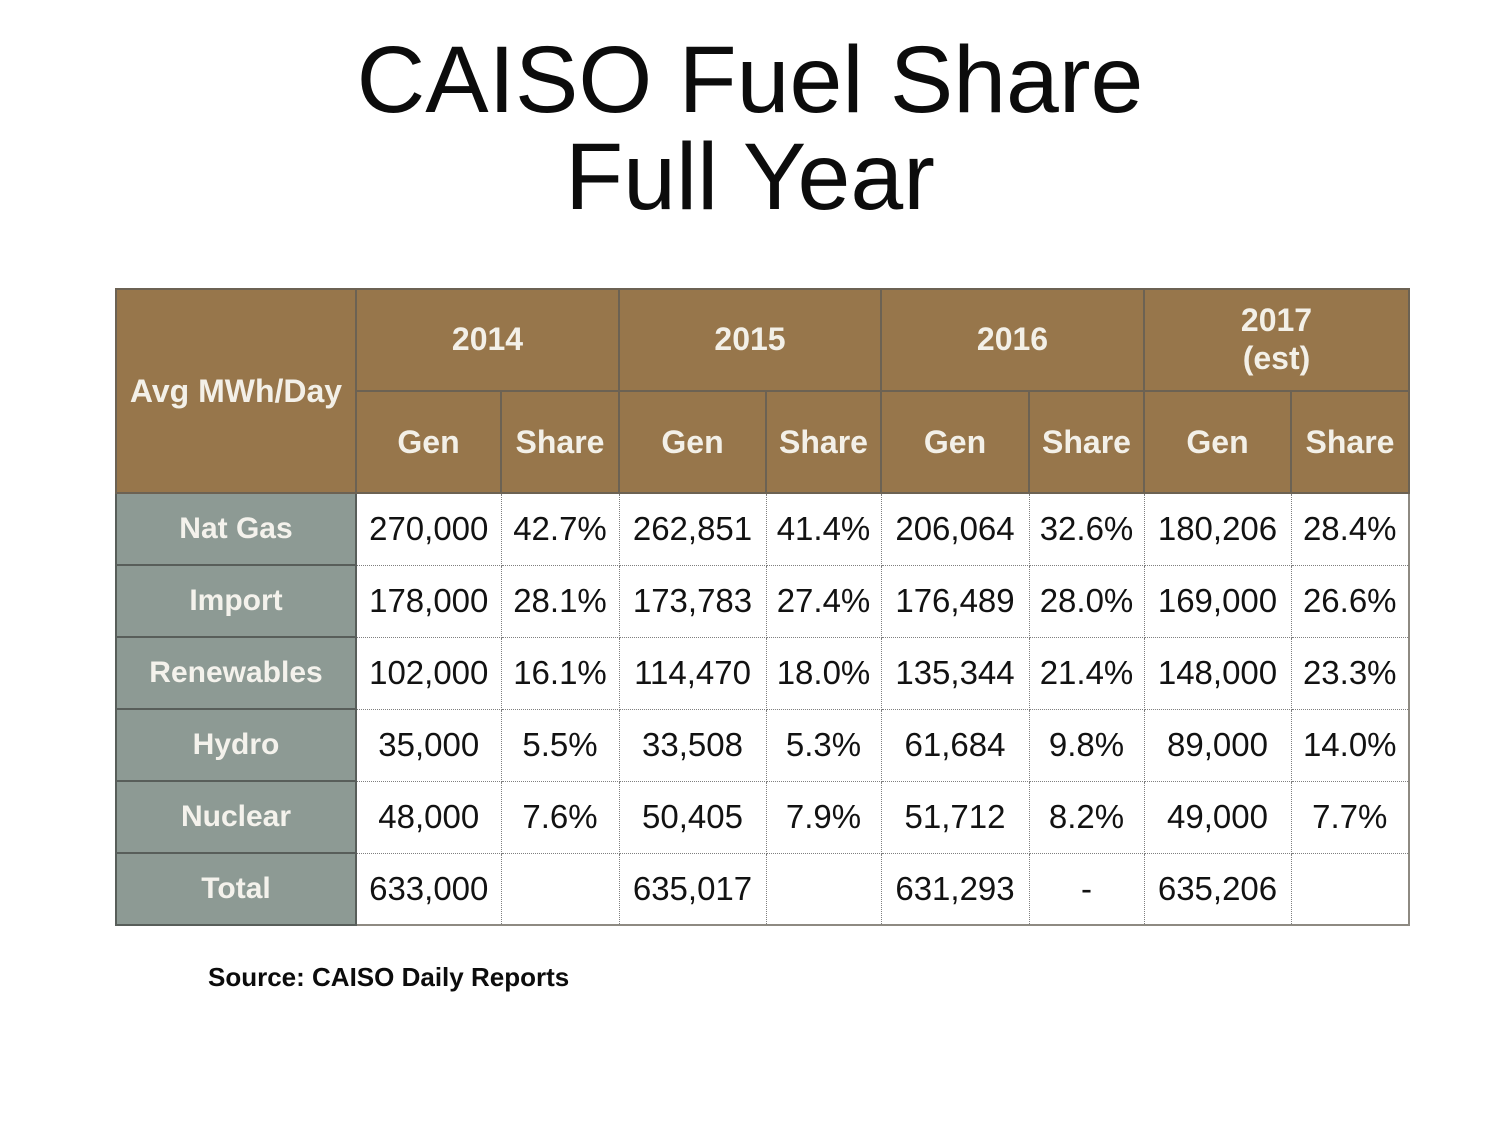  Describe the element at coordinates (1217, 889) in the screenshot. I see `data-cell: 635,206` at that location.